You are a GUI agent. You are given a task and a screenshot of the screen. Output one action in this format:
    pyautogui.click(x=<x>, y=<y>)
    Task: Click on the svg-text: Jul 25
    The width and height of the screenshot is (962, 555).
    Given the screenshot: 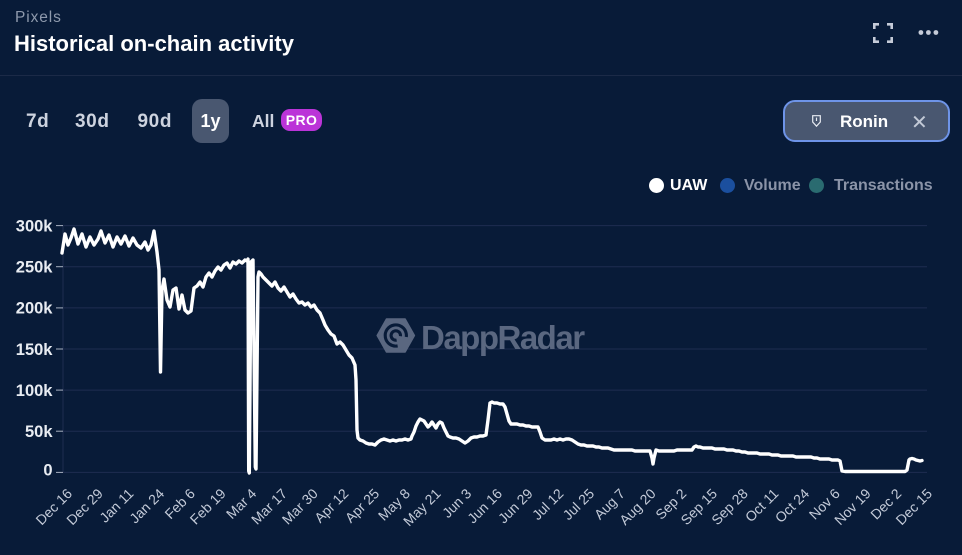 What is the action you would take?
    pyautogui.click(x=578, y=504)
    